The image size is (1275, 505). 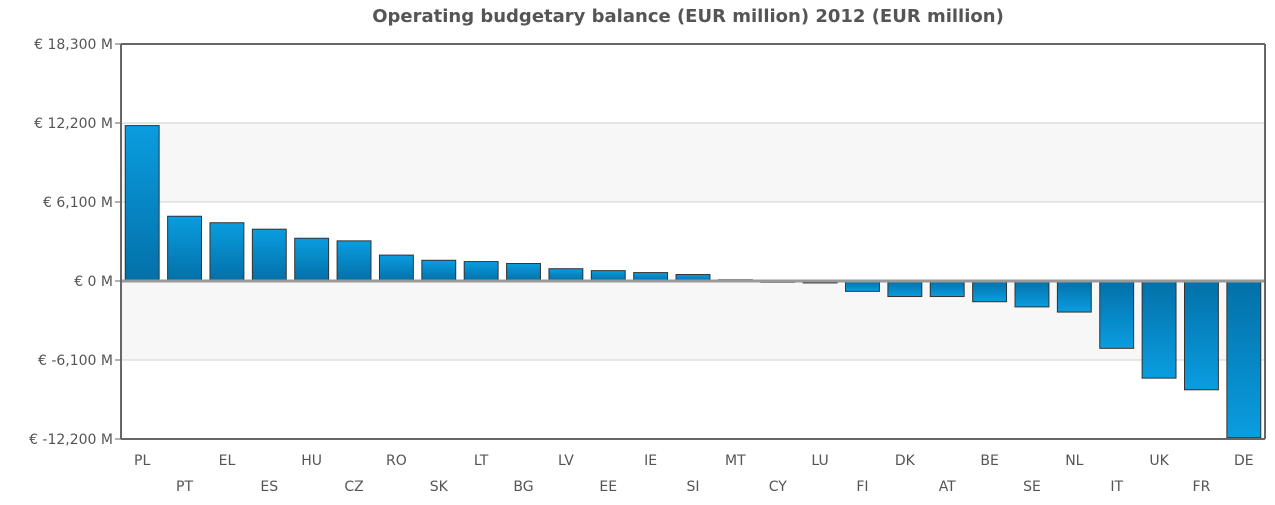 What do you see at coordinates (439, 270) in the screenshot?
I see `bar-SK` at bounding box center [439, 270].